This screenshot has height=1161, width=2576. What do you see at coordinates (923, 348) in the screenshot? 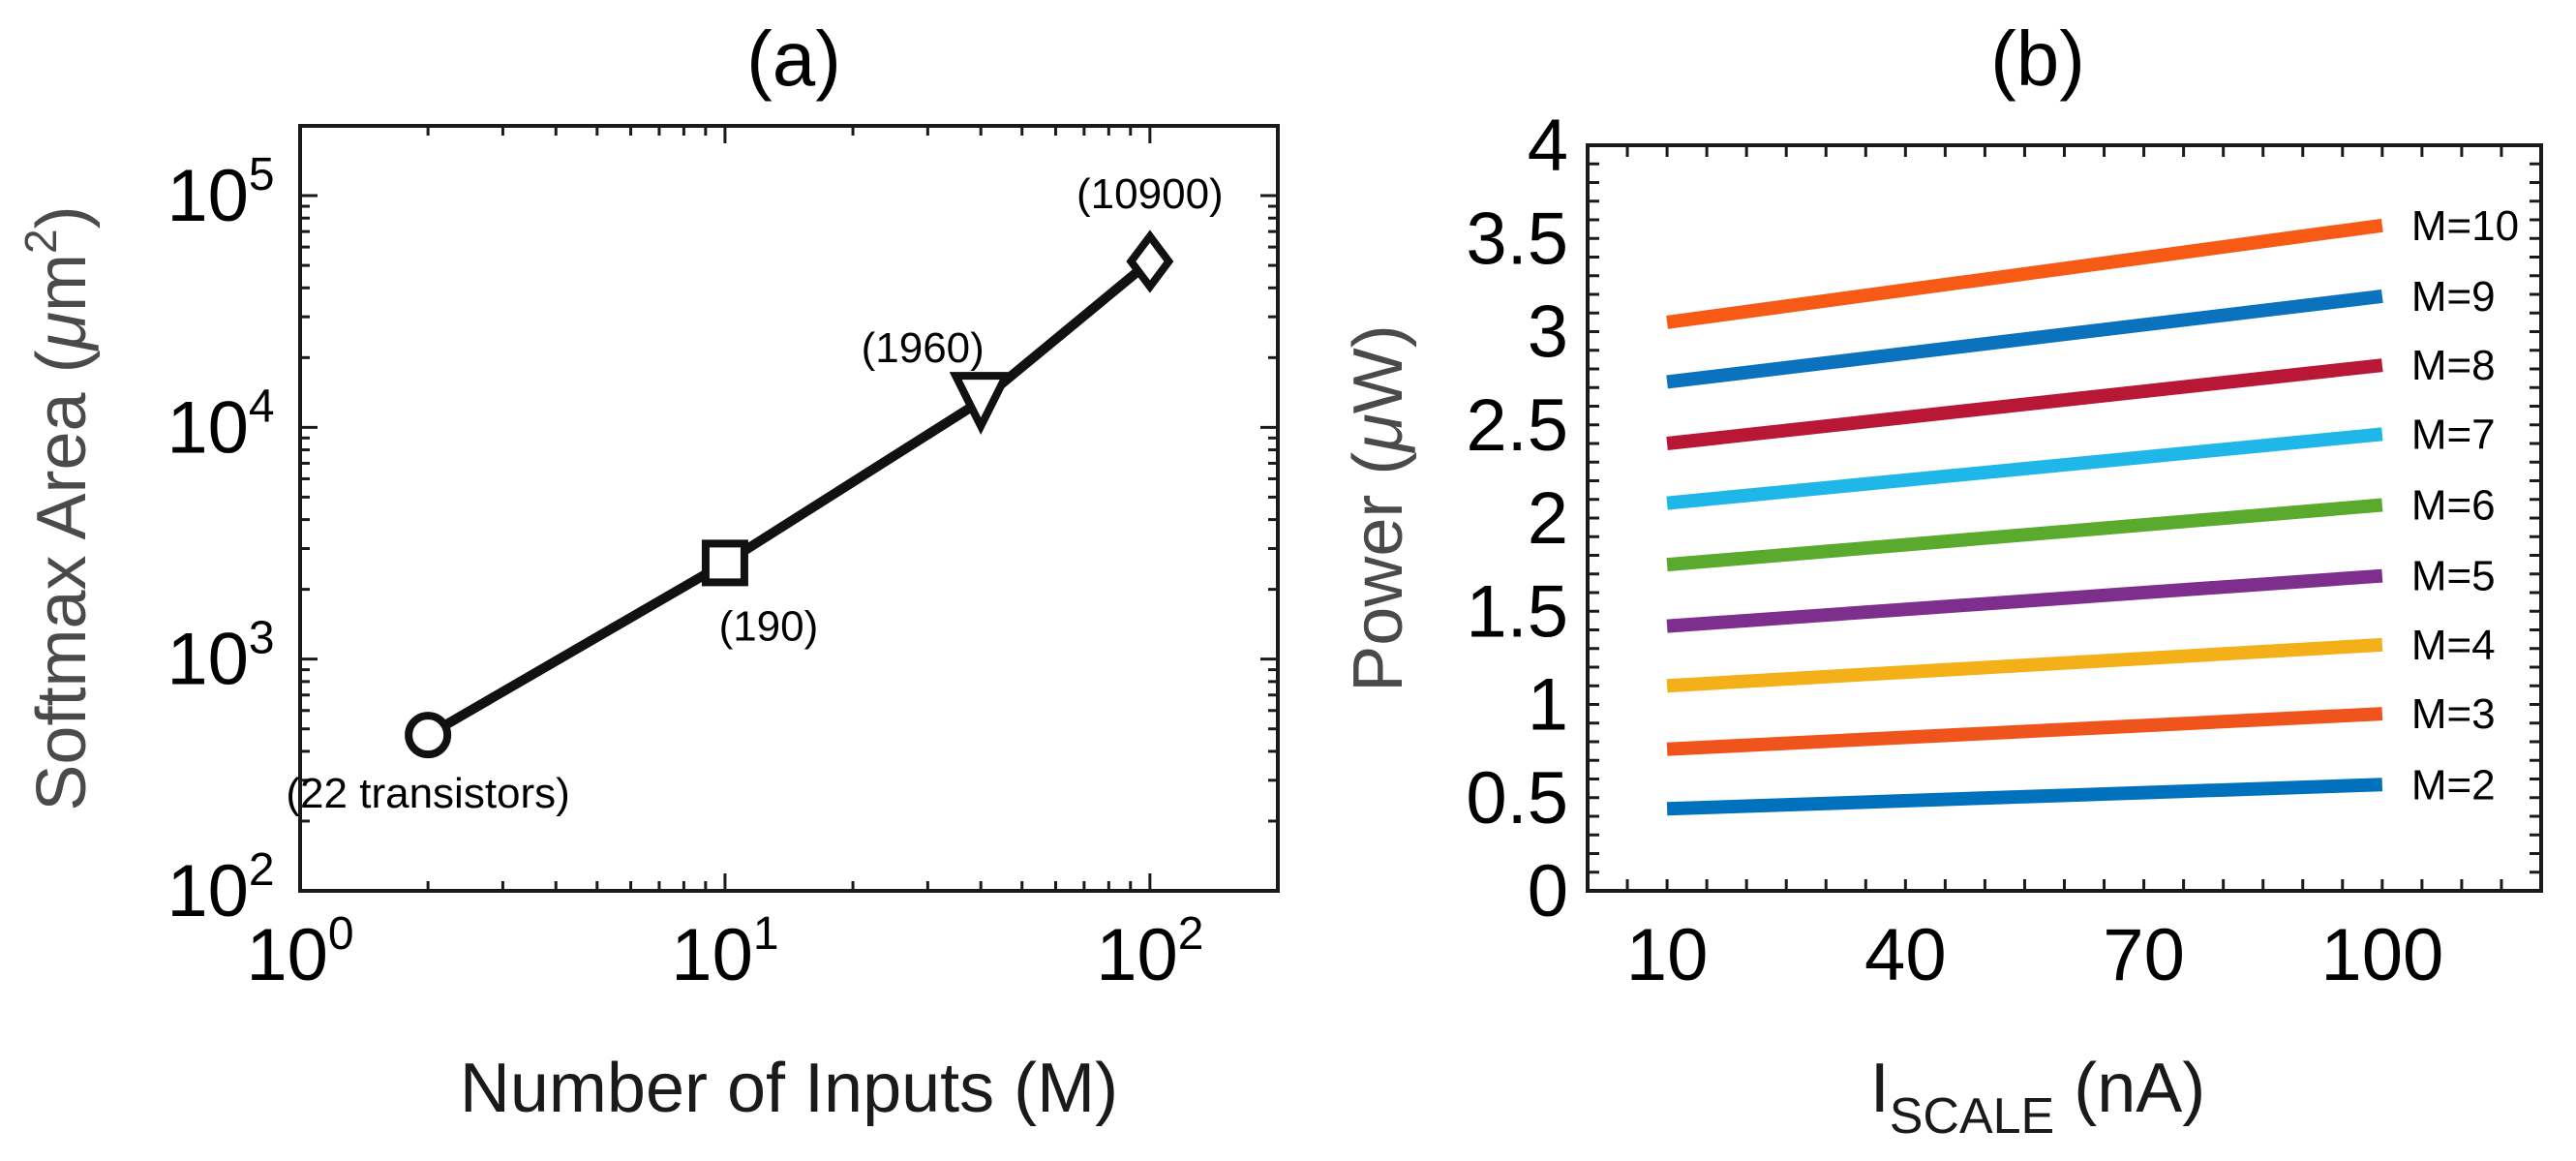
I see `panel-a-annotation: (1960)` at bounding box center [923, 348].